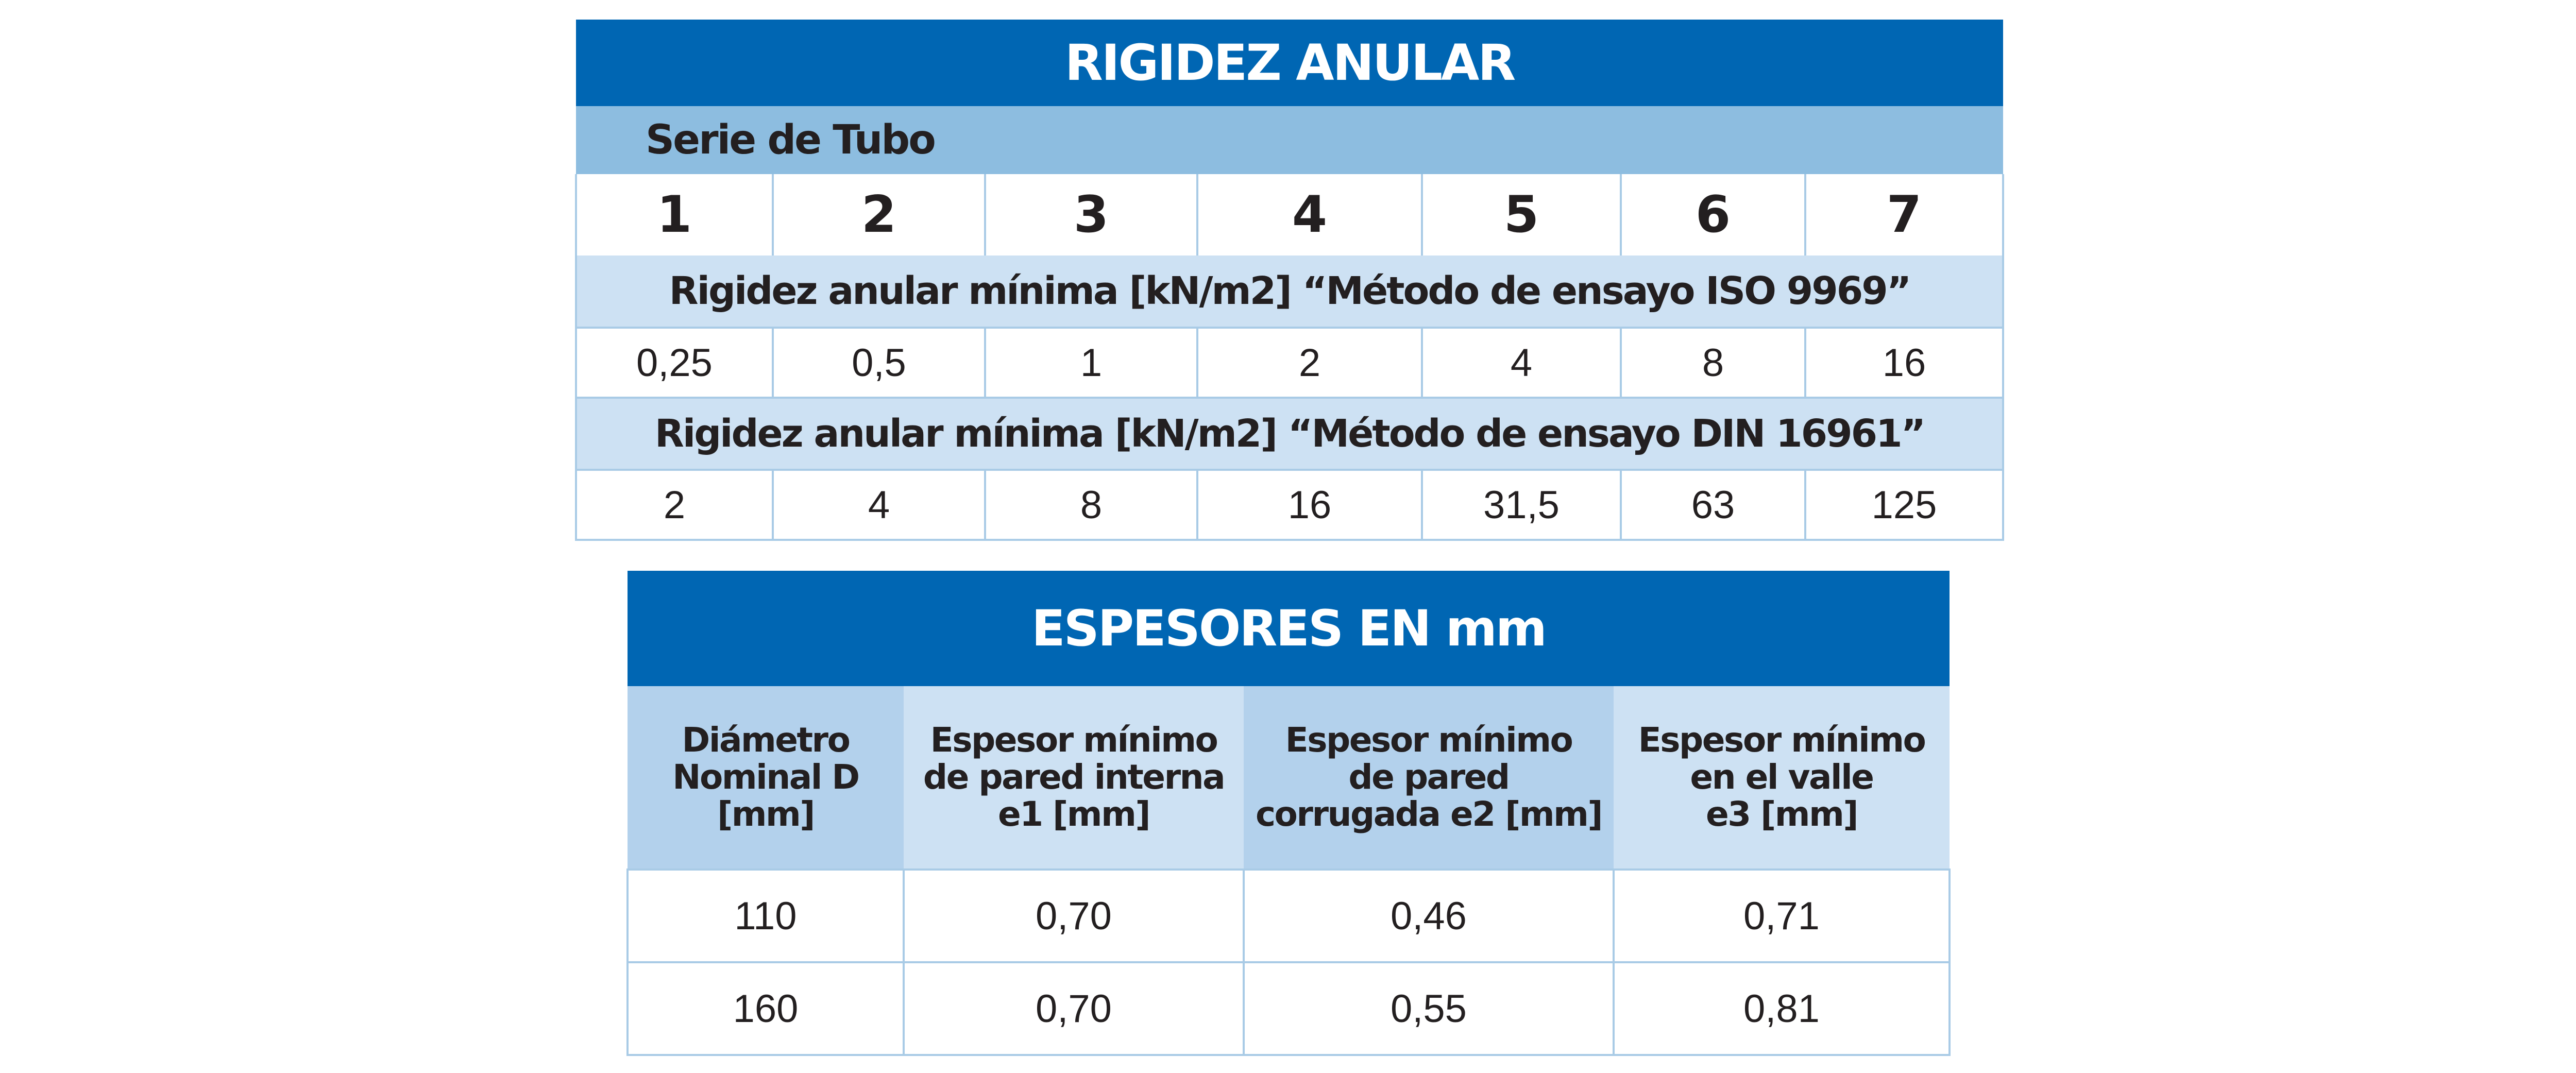 The width and height of the screenshot is (2576, 1073). I want to click on series-cell: 4, so click(1309, 215).